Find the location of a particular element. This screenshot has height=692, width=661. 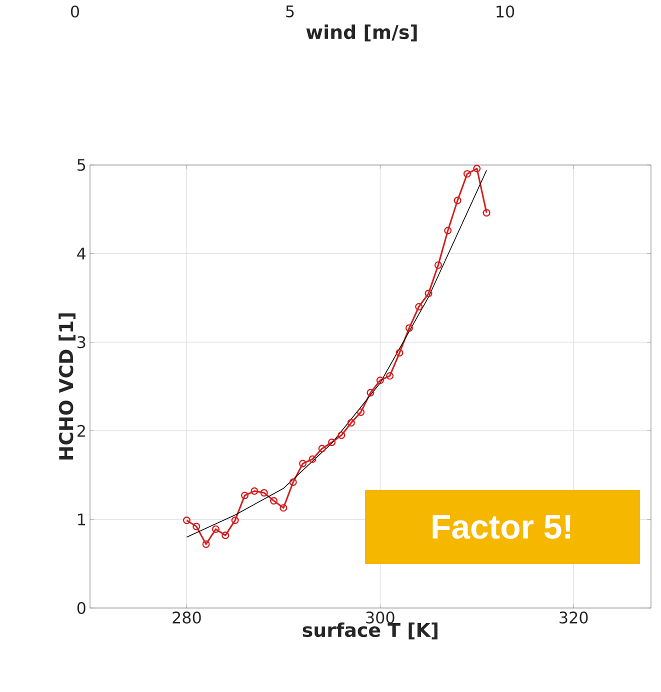

y-axis-title: HCHO VCD [1] is located at coordinates (67, 386).